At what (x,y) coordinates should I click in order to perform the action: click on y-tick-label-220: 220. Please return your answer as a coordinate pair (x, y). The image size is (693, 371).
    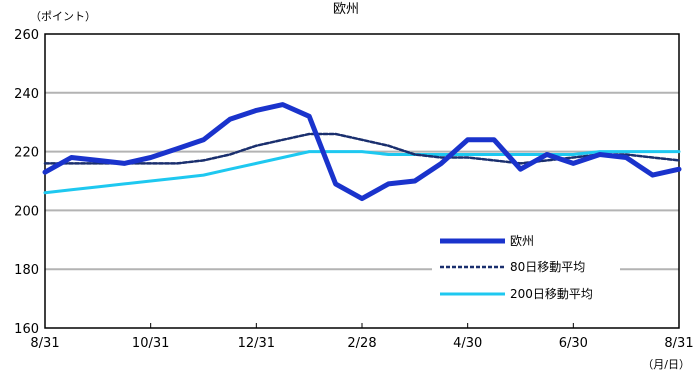
    Looking at the image, I should click on (26, 153).